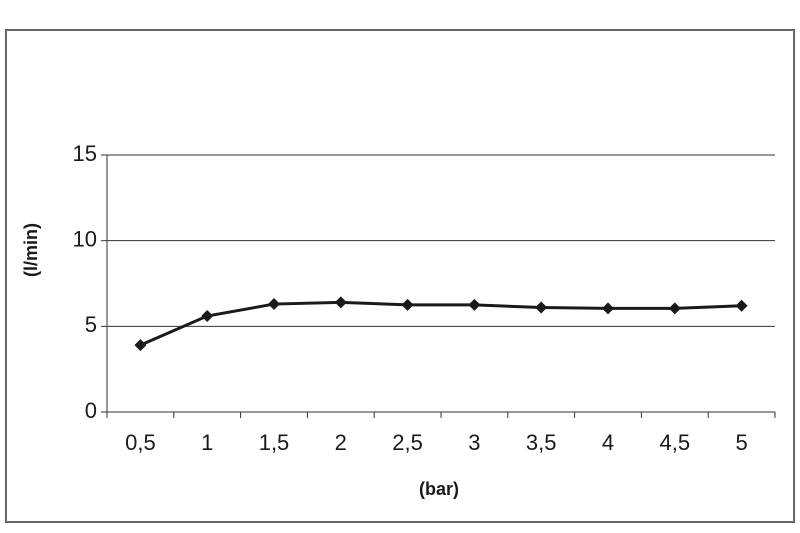 The width and height of the screenshot is (800, 533). Describe the element at coordinates (675, 442) in the screenshot. I see `x-tick-label: 4,5` at that location.